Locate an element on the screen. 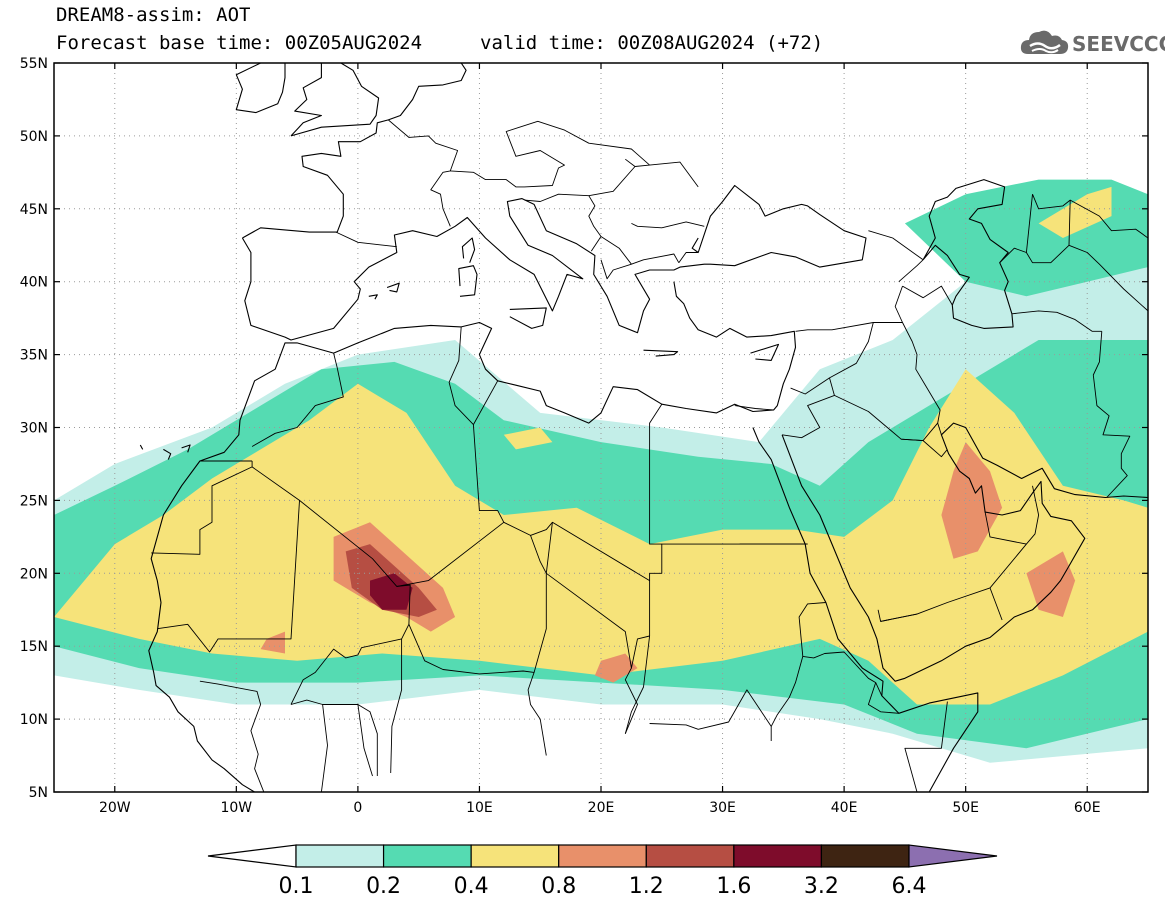 This screenshot has width=1165, height=905. colorbar-label: 0.8 is located at coordinates (558, 886).